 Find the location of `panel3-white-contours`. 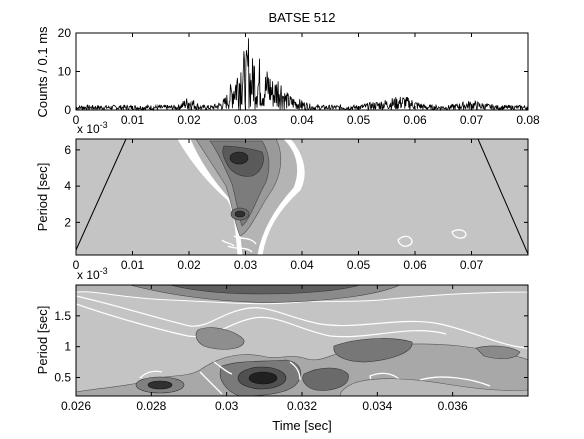

panel3-white-contours is located at coordinates (302, 322).